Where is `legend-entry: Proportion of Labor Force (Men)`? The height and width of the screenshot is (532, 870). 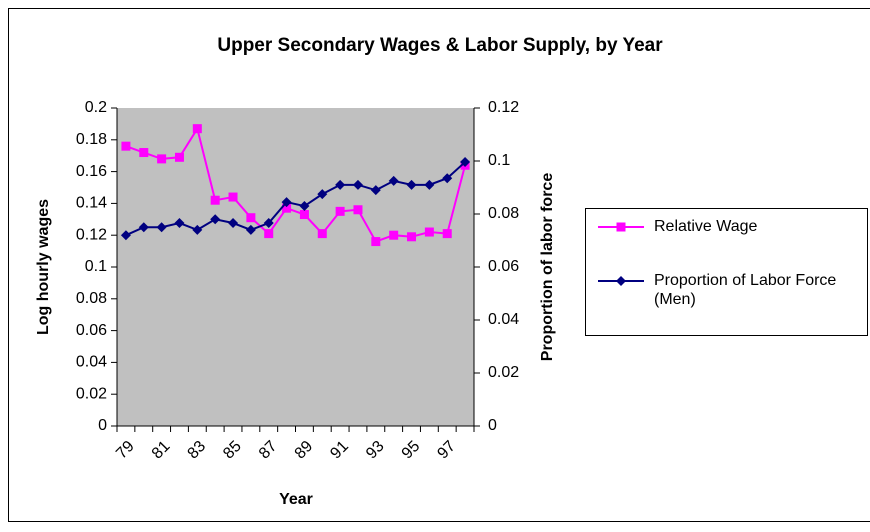 legend-entry: Proportion of Labor Force (Men) is located at coordinates (716, 289).